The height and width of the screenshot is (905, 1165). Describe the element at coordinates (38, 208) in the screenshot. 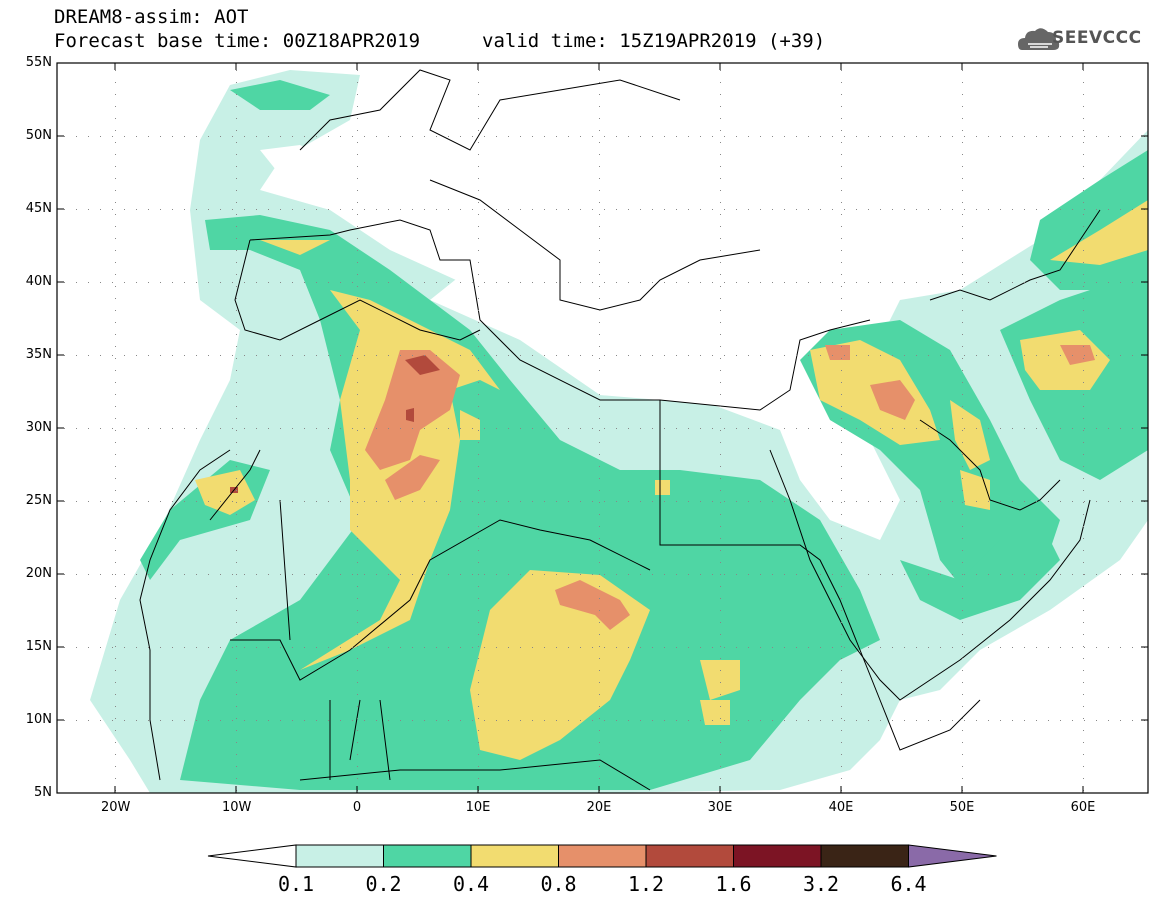

I see `lat-label: 45N` at that location.